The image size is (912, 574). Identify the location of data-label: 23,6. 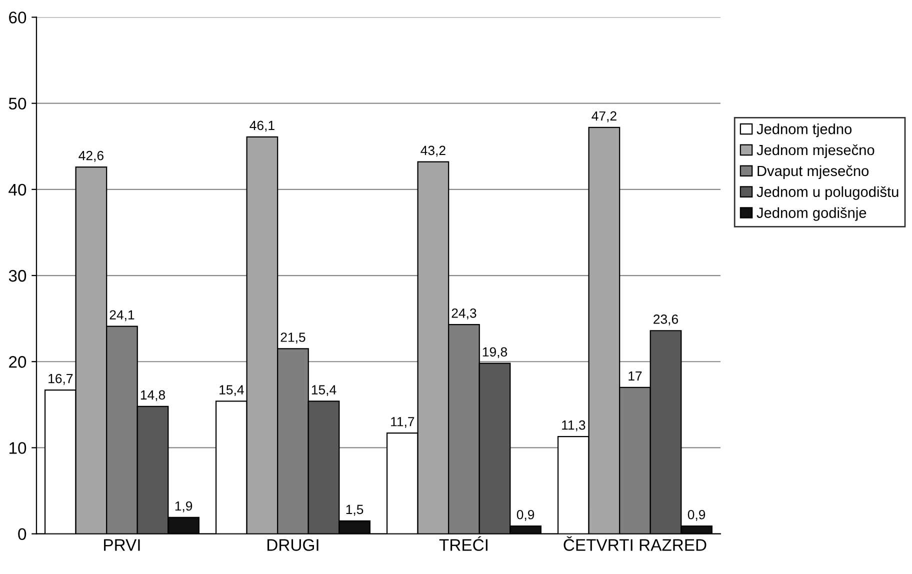
(666, 320).